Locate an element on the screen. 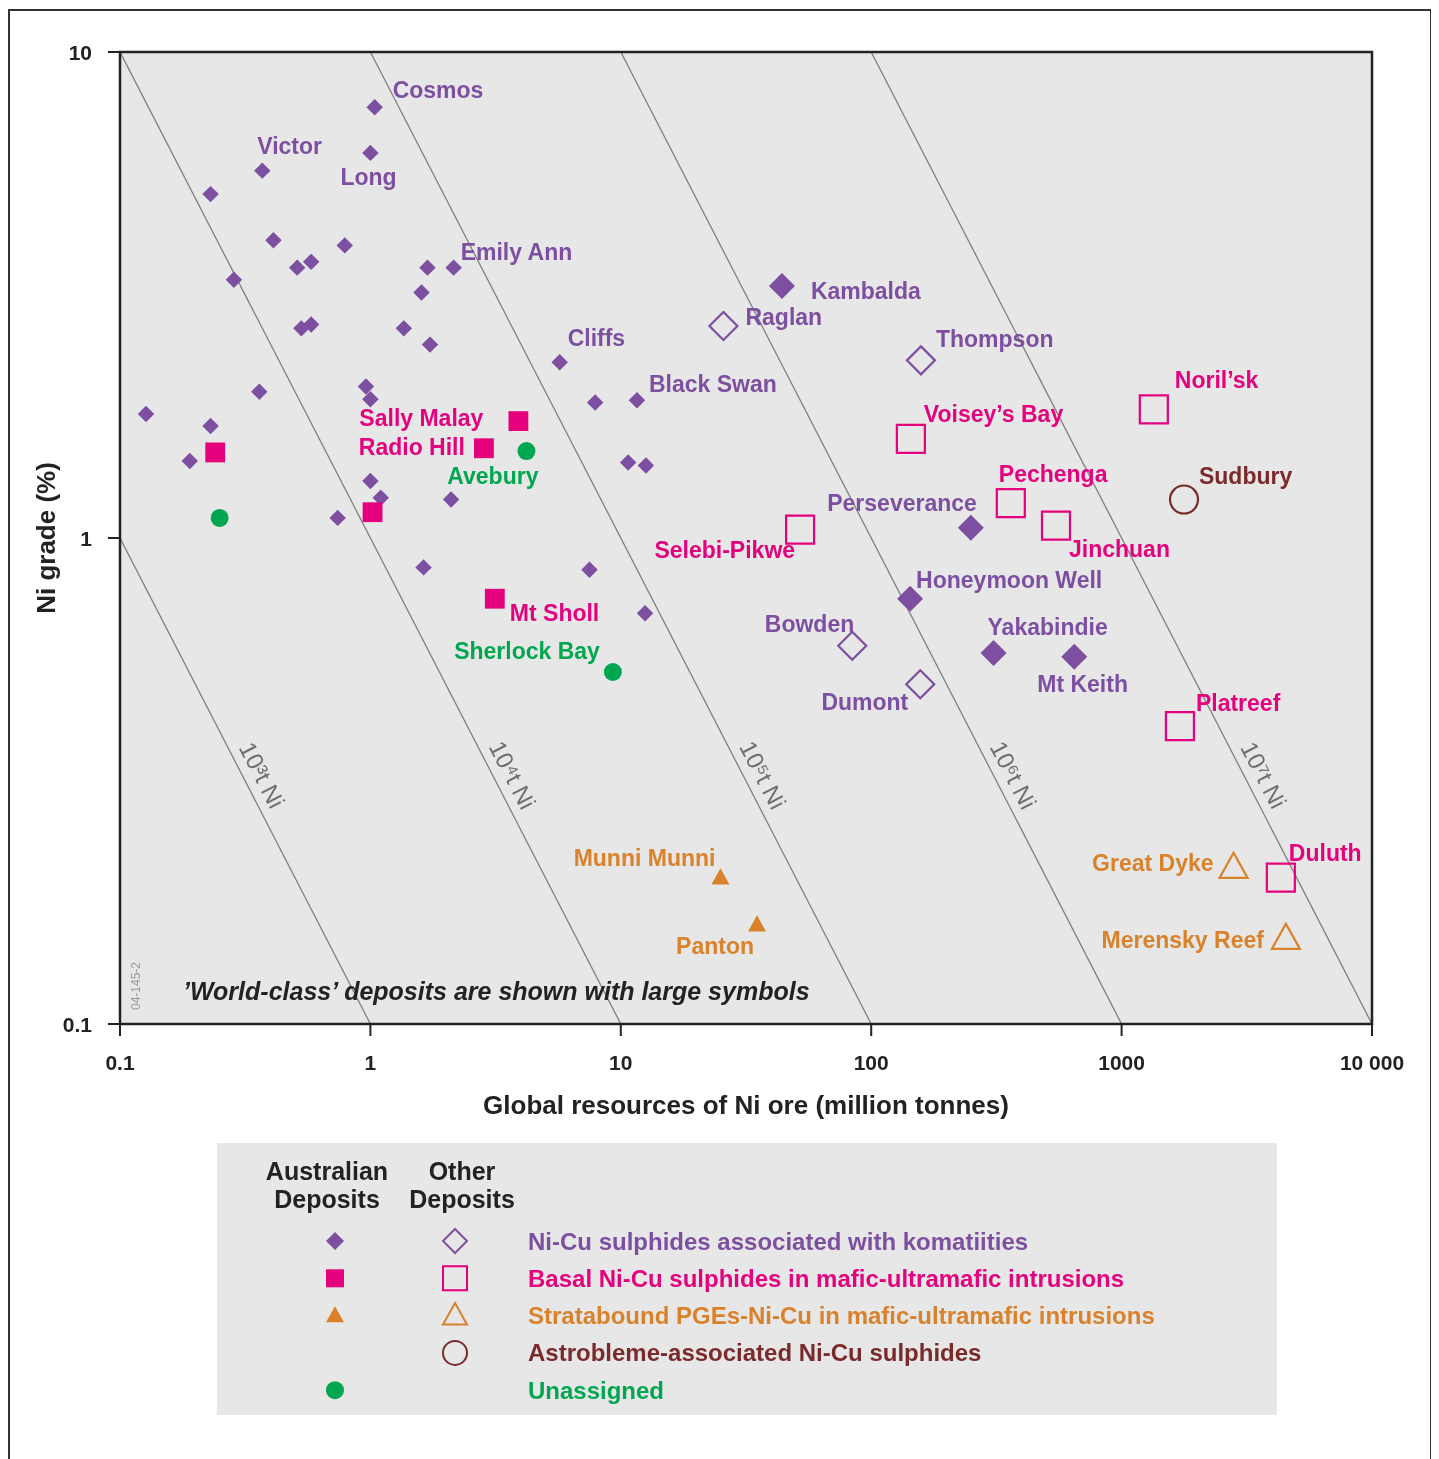  annotation: Mt Sholl is located at coordinates (554, 612).